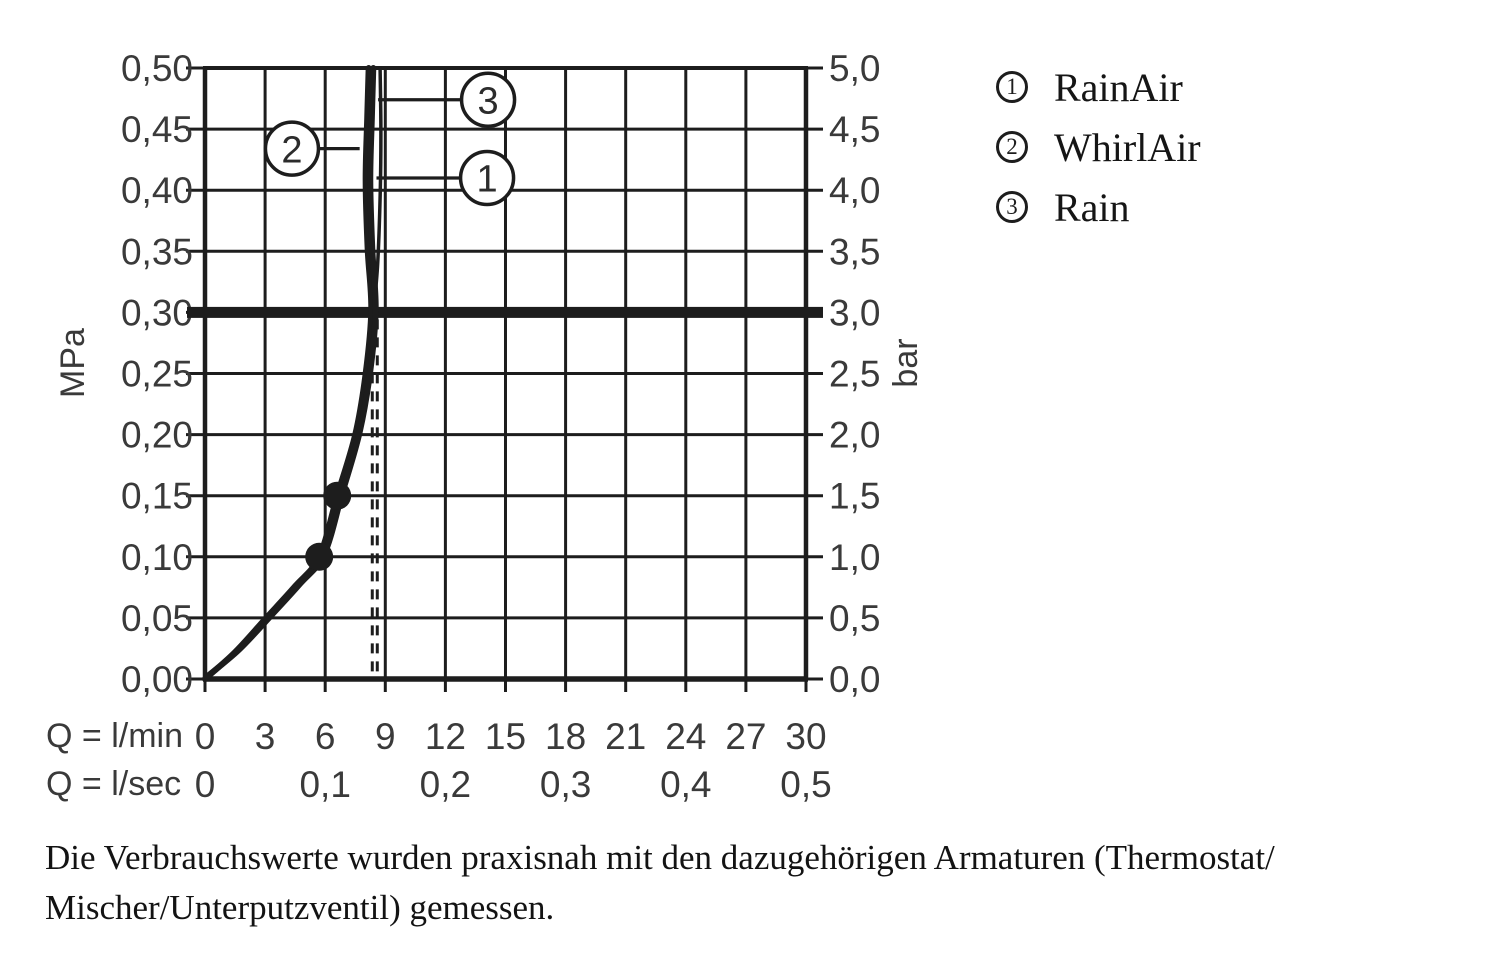 The height and width of the screenshot is (956, 1500). Describe the element at coordinates (1127, 147) in the screenshot. I see `legend-item-label: WhirlAir` at that location.